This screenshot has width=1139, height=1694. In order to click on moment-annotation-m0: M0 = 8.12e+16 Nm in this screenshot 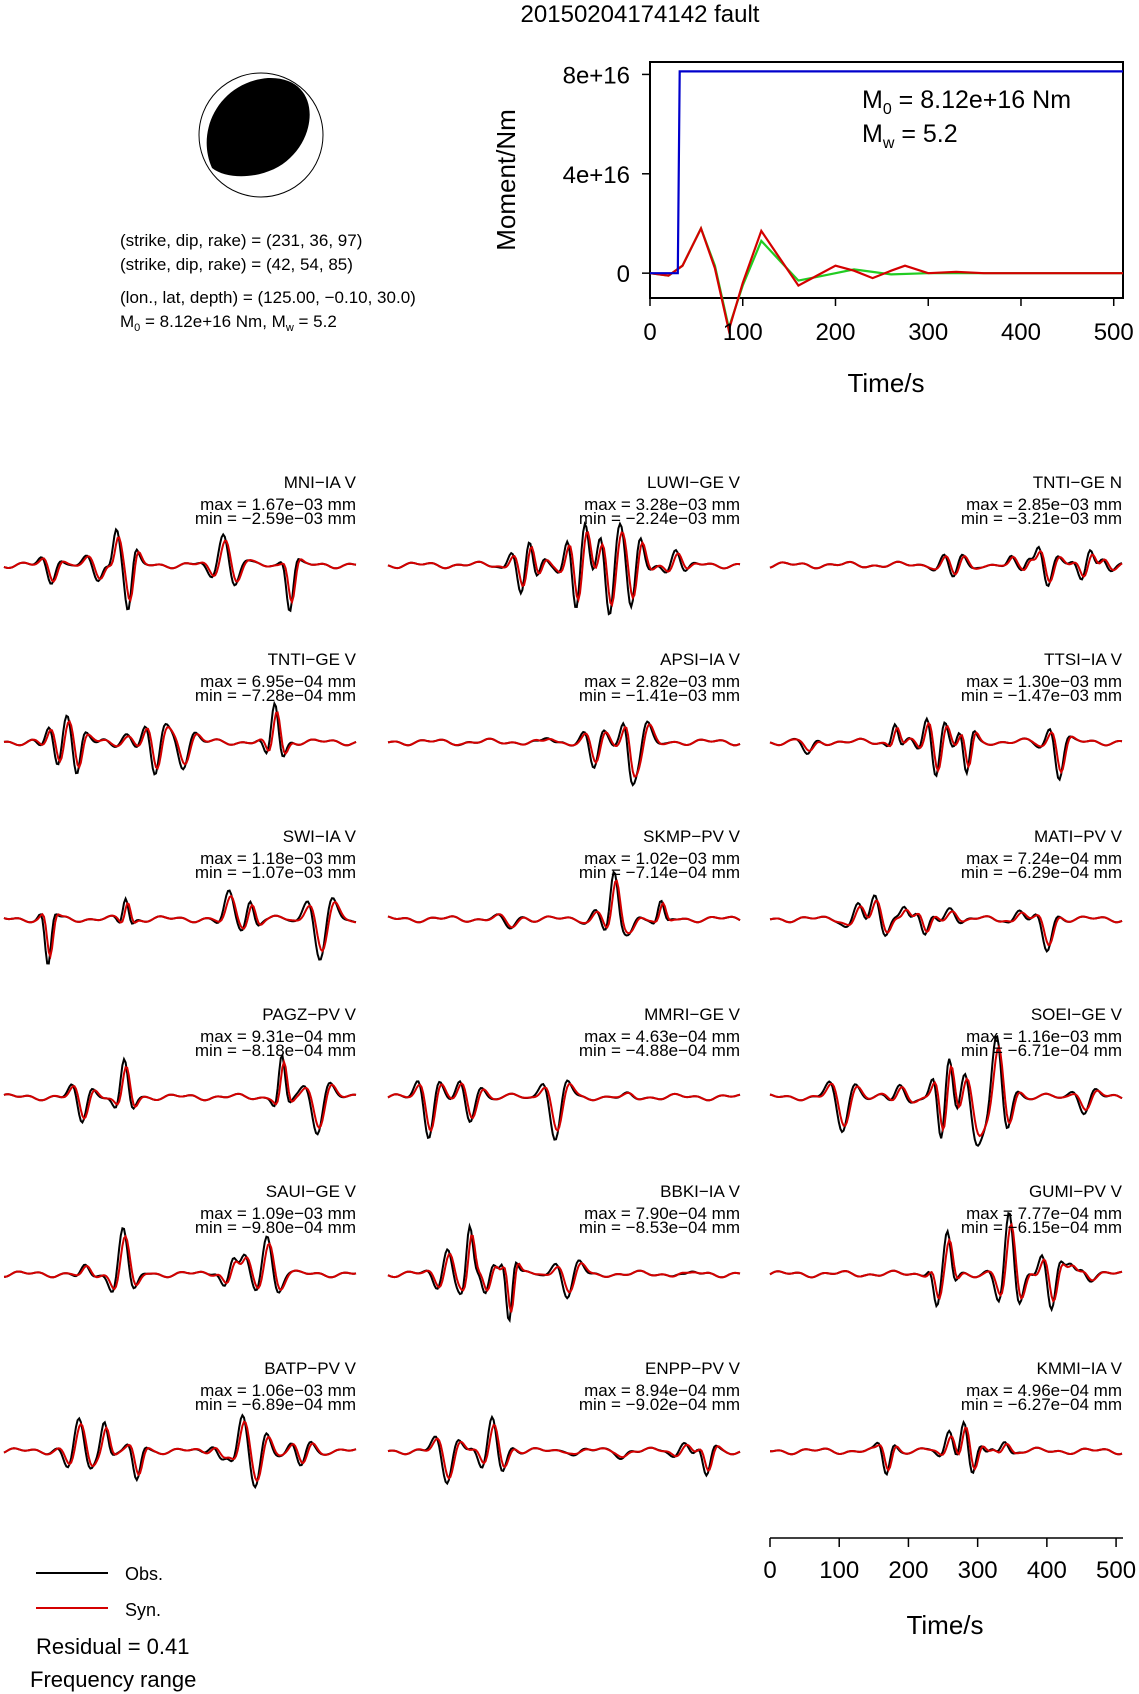, I will do `click(966, 102)`.